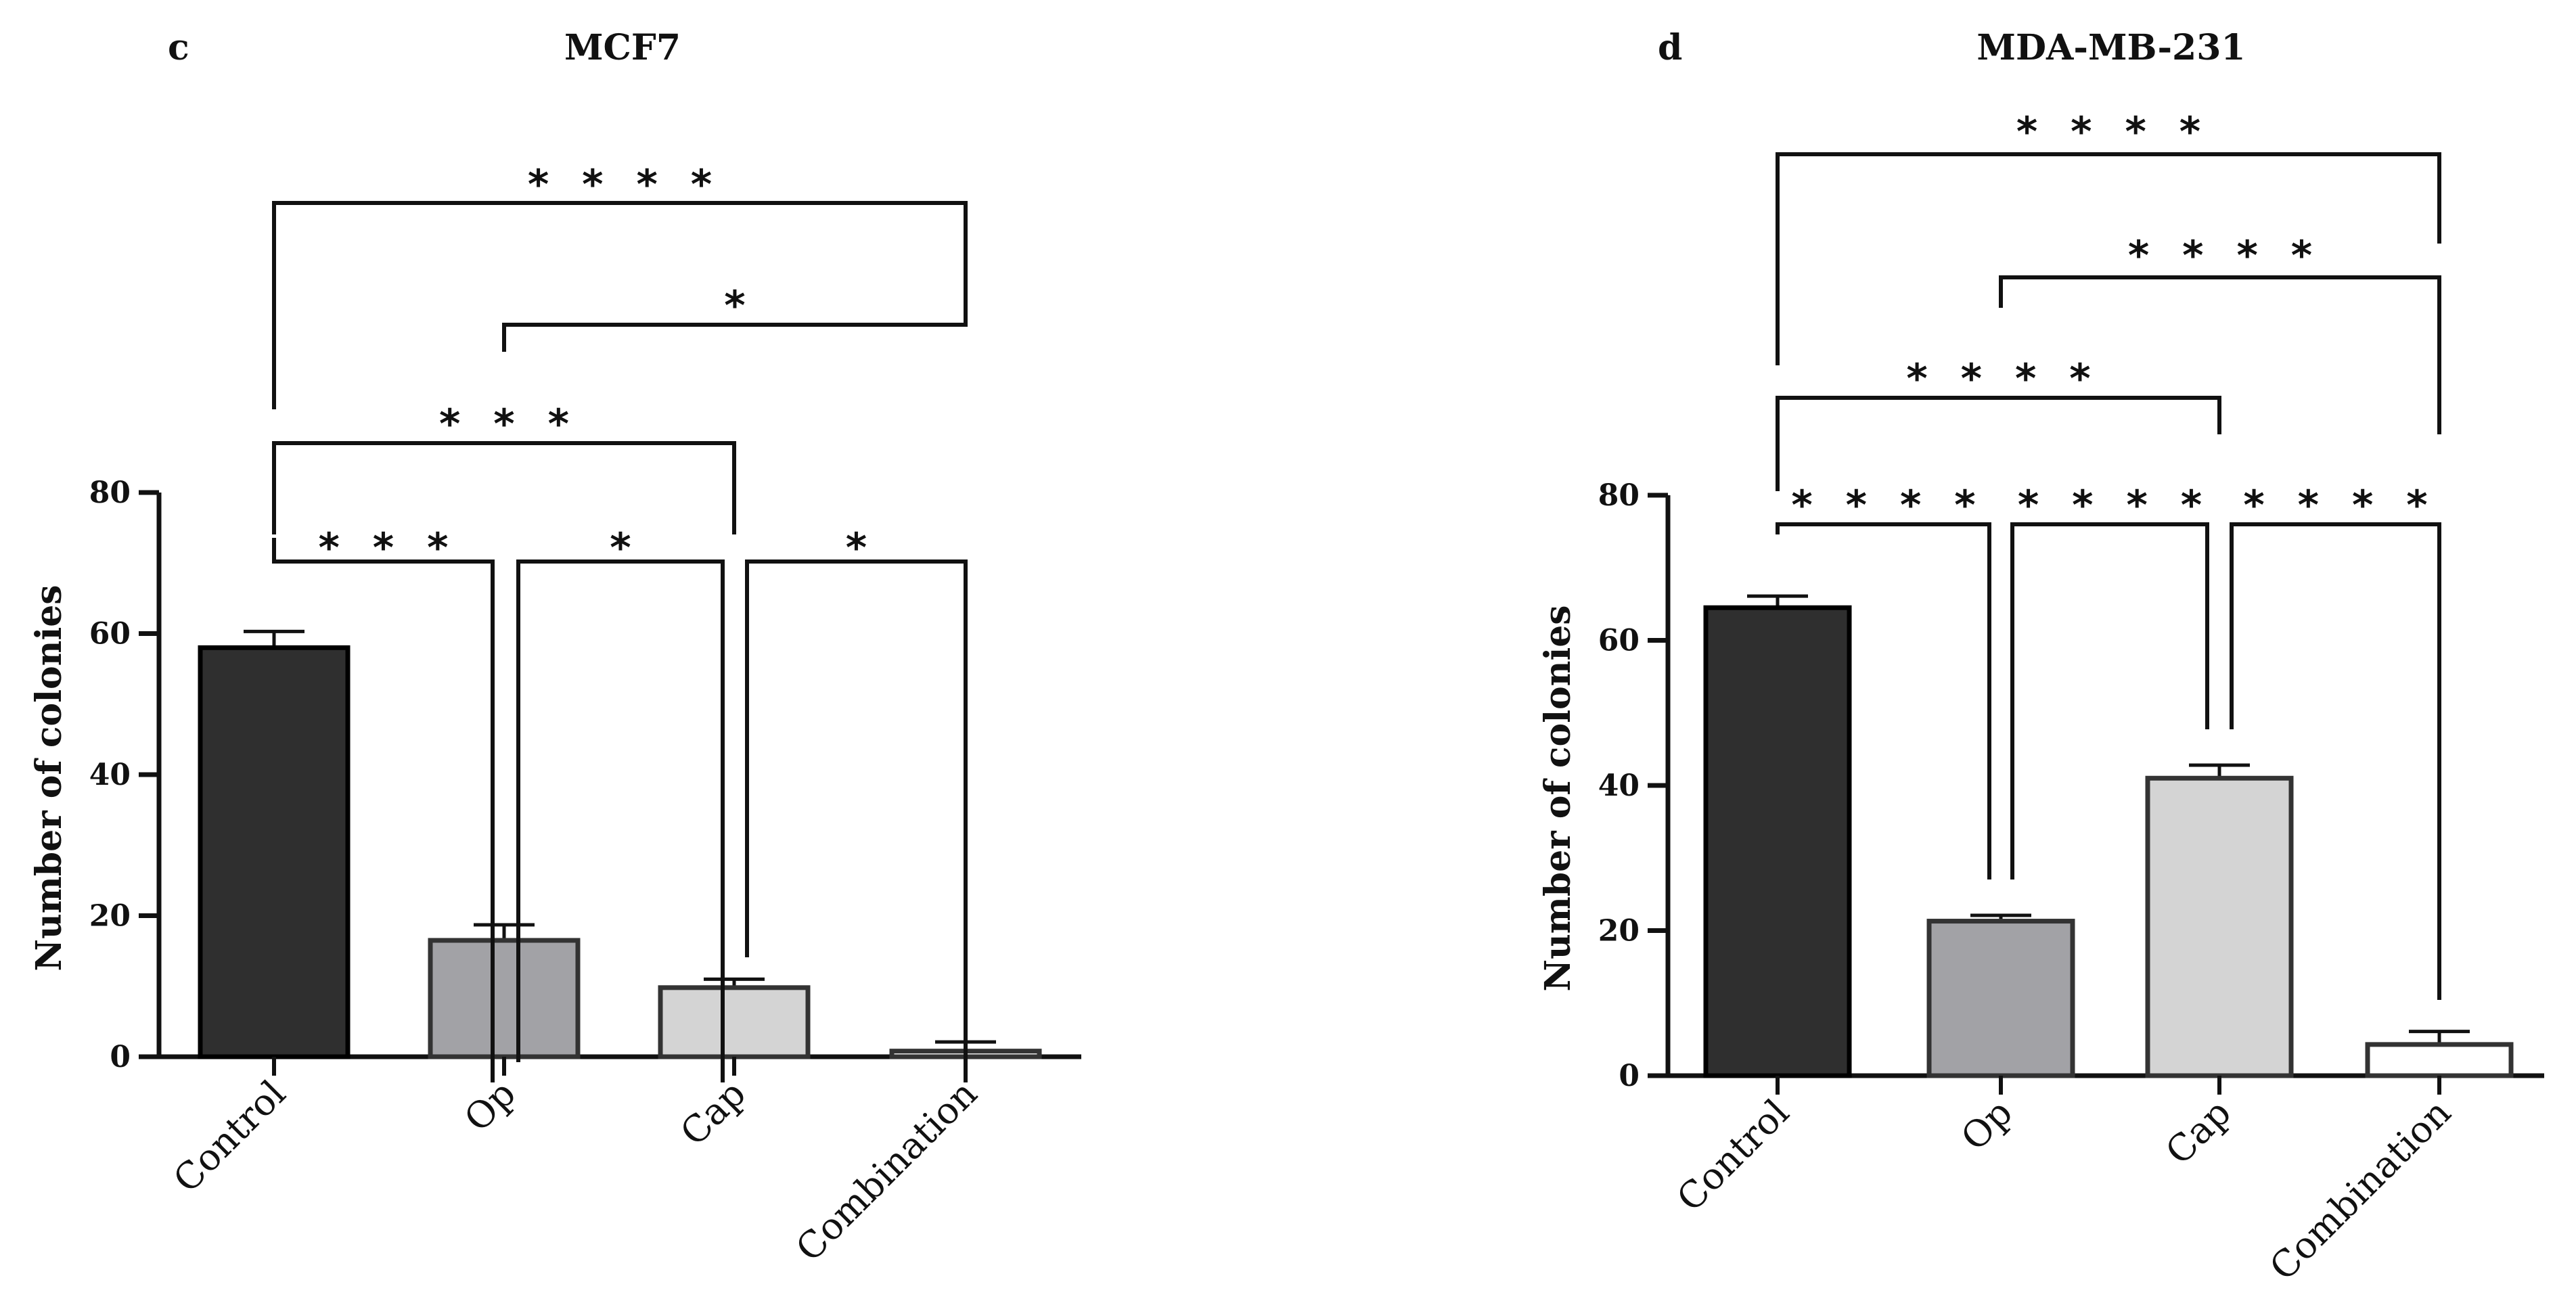 This screenshot has width=2576, height=1303. I want to click on panel-letter: d, so click(1670, 47).